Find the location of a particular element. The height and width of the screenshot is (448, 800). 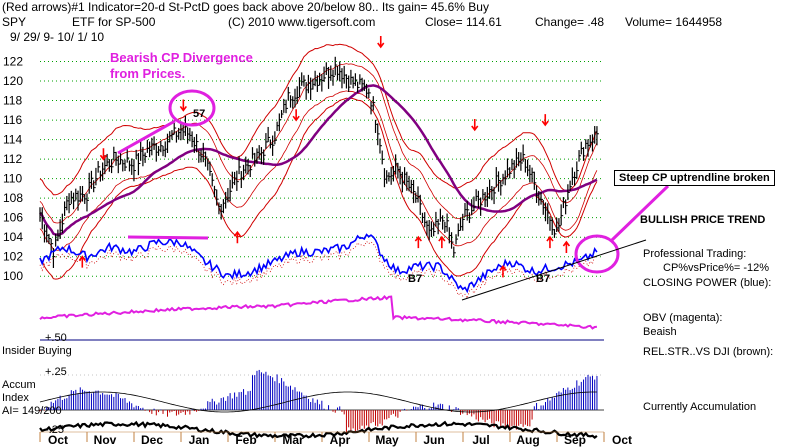

y-tick-label: 122 is located at coordinates (13, 62).